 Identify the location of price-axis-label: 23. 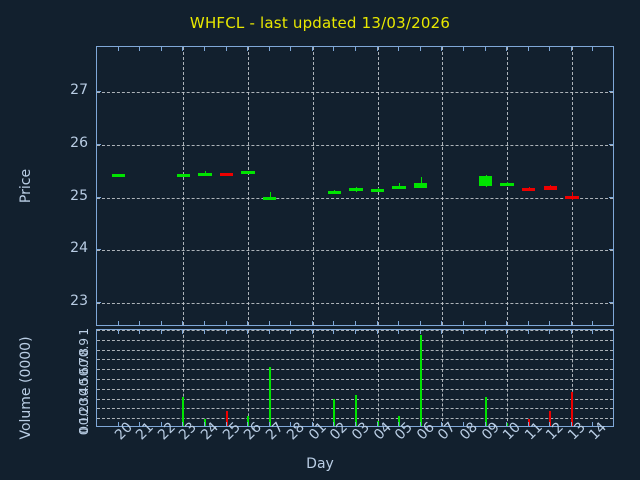
(79, 301).